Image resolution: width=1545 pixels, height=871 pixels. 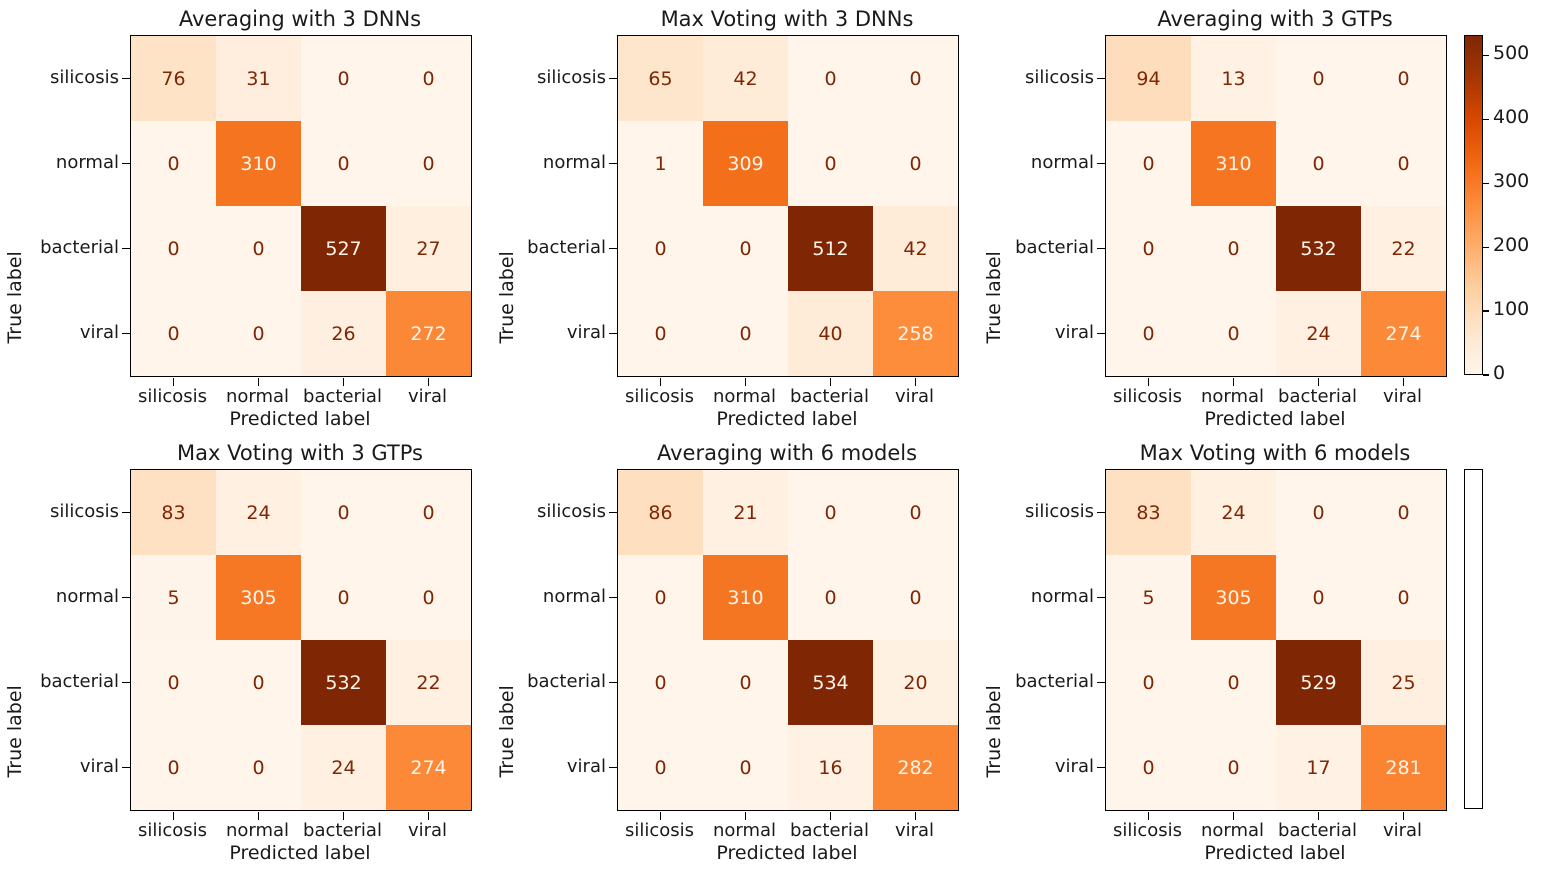 What do you see at coordinates (1511, 245) in the screenshot?
I see `colorbar-tick-label: 200` at bounding box center [1511, 245].